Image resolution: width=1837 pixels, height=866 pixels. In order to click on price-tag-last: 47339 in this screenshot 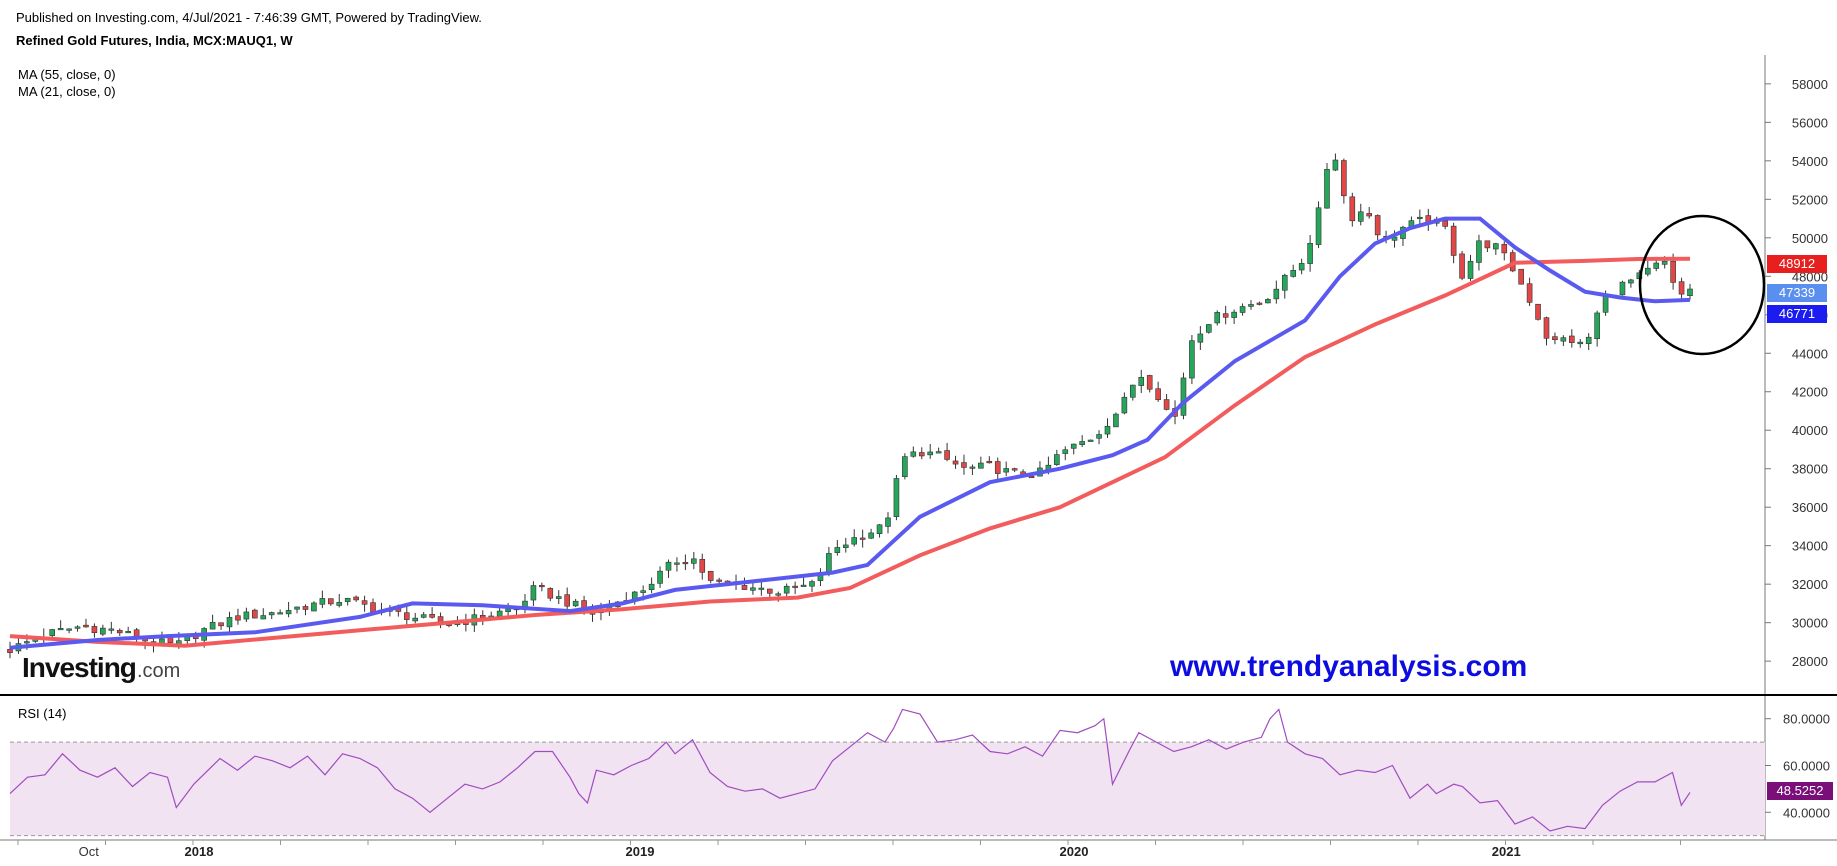, I will do `click(1797, 293)`.